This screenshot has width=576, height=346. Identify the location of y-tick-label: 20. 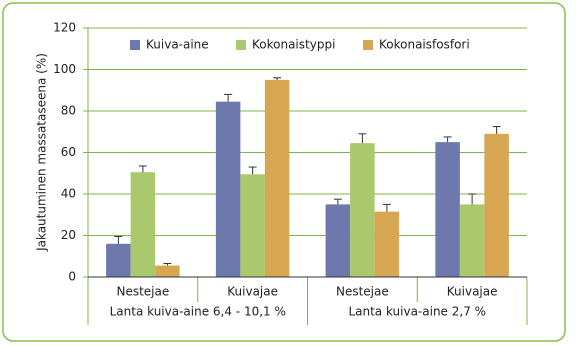
(68, 235).